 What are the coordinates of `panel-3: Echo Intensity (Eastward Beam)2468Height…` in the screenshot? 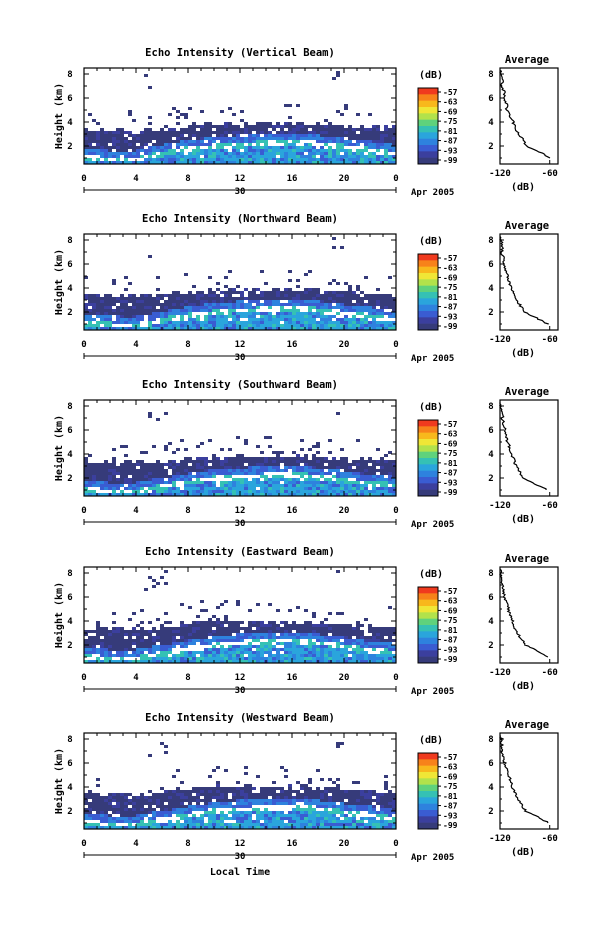 It's located at (306, 621).